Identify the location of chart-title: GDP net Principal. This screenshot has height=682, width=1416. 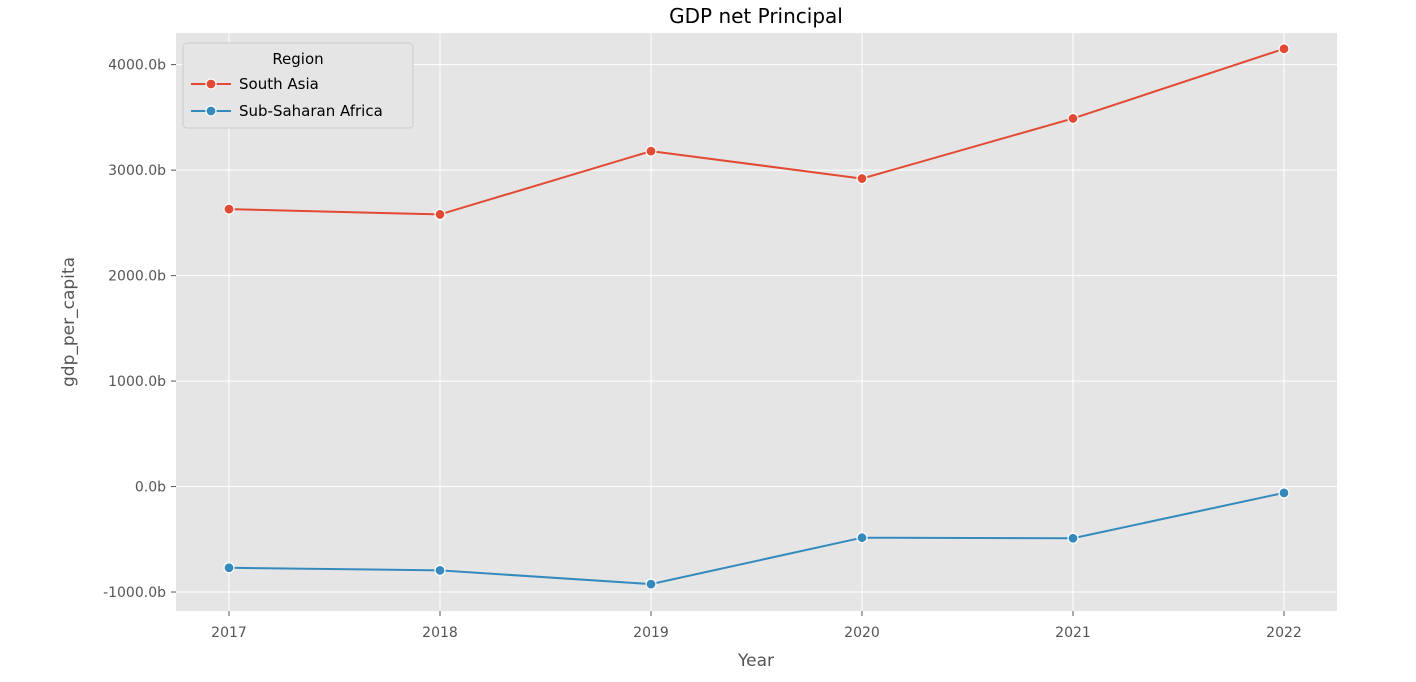
(756, 16).